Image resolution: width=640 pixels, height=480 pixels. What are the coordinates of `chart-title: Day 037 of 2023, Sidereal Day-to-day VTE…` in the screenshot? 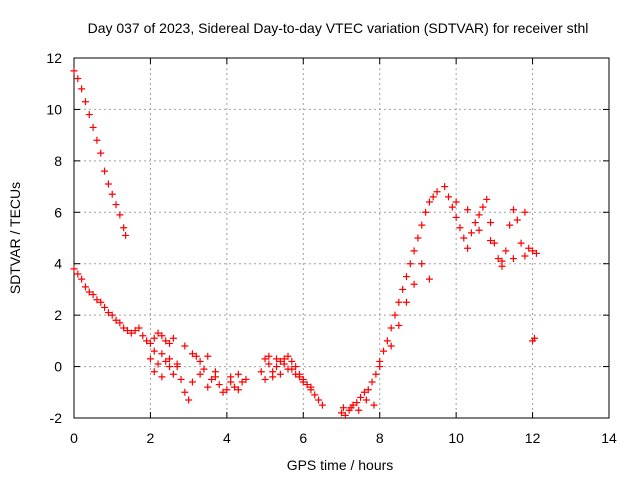 It's located at (338, 28).